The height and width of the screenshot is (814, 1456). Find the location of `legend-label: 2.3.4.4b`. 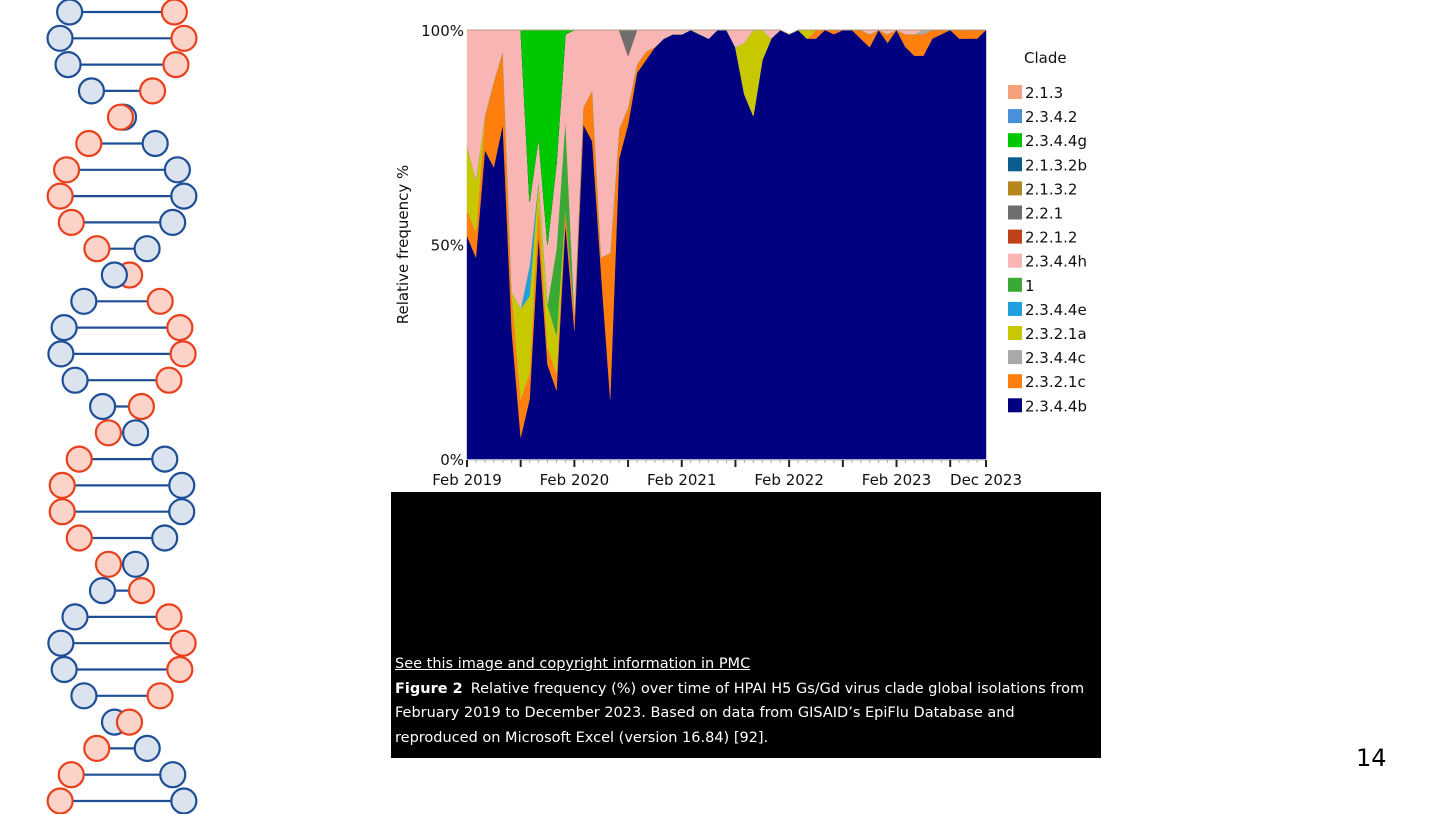

legend-label: 2.3.4.4b is located at coordinates (1056, 406).